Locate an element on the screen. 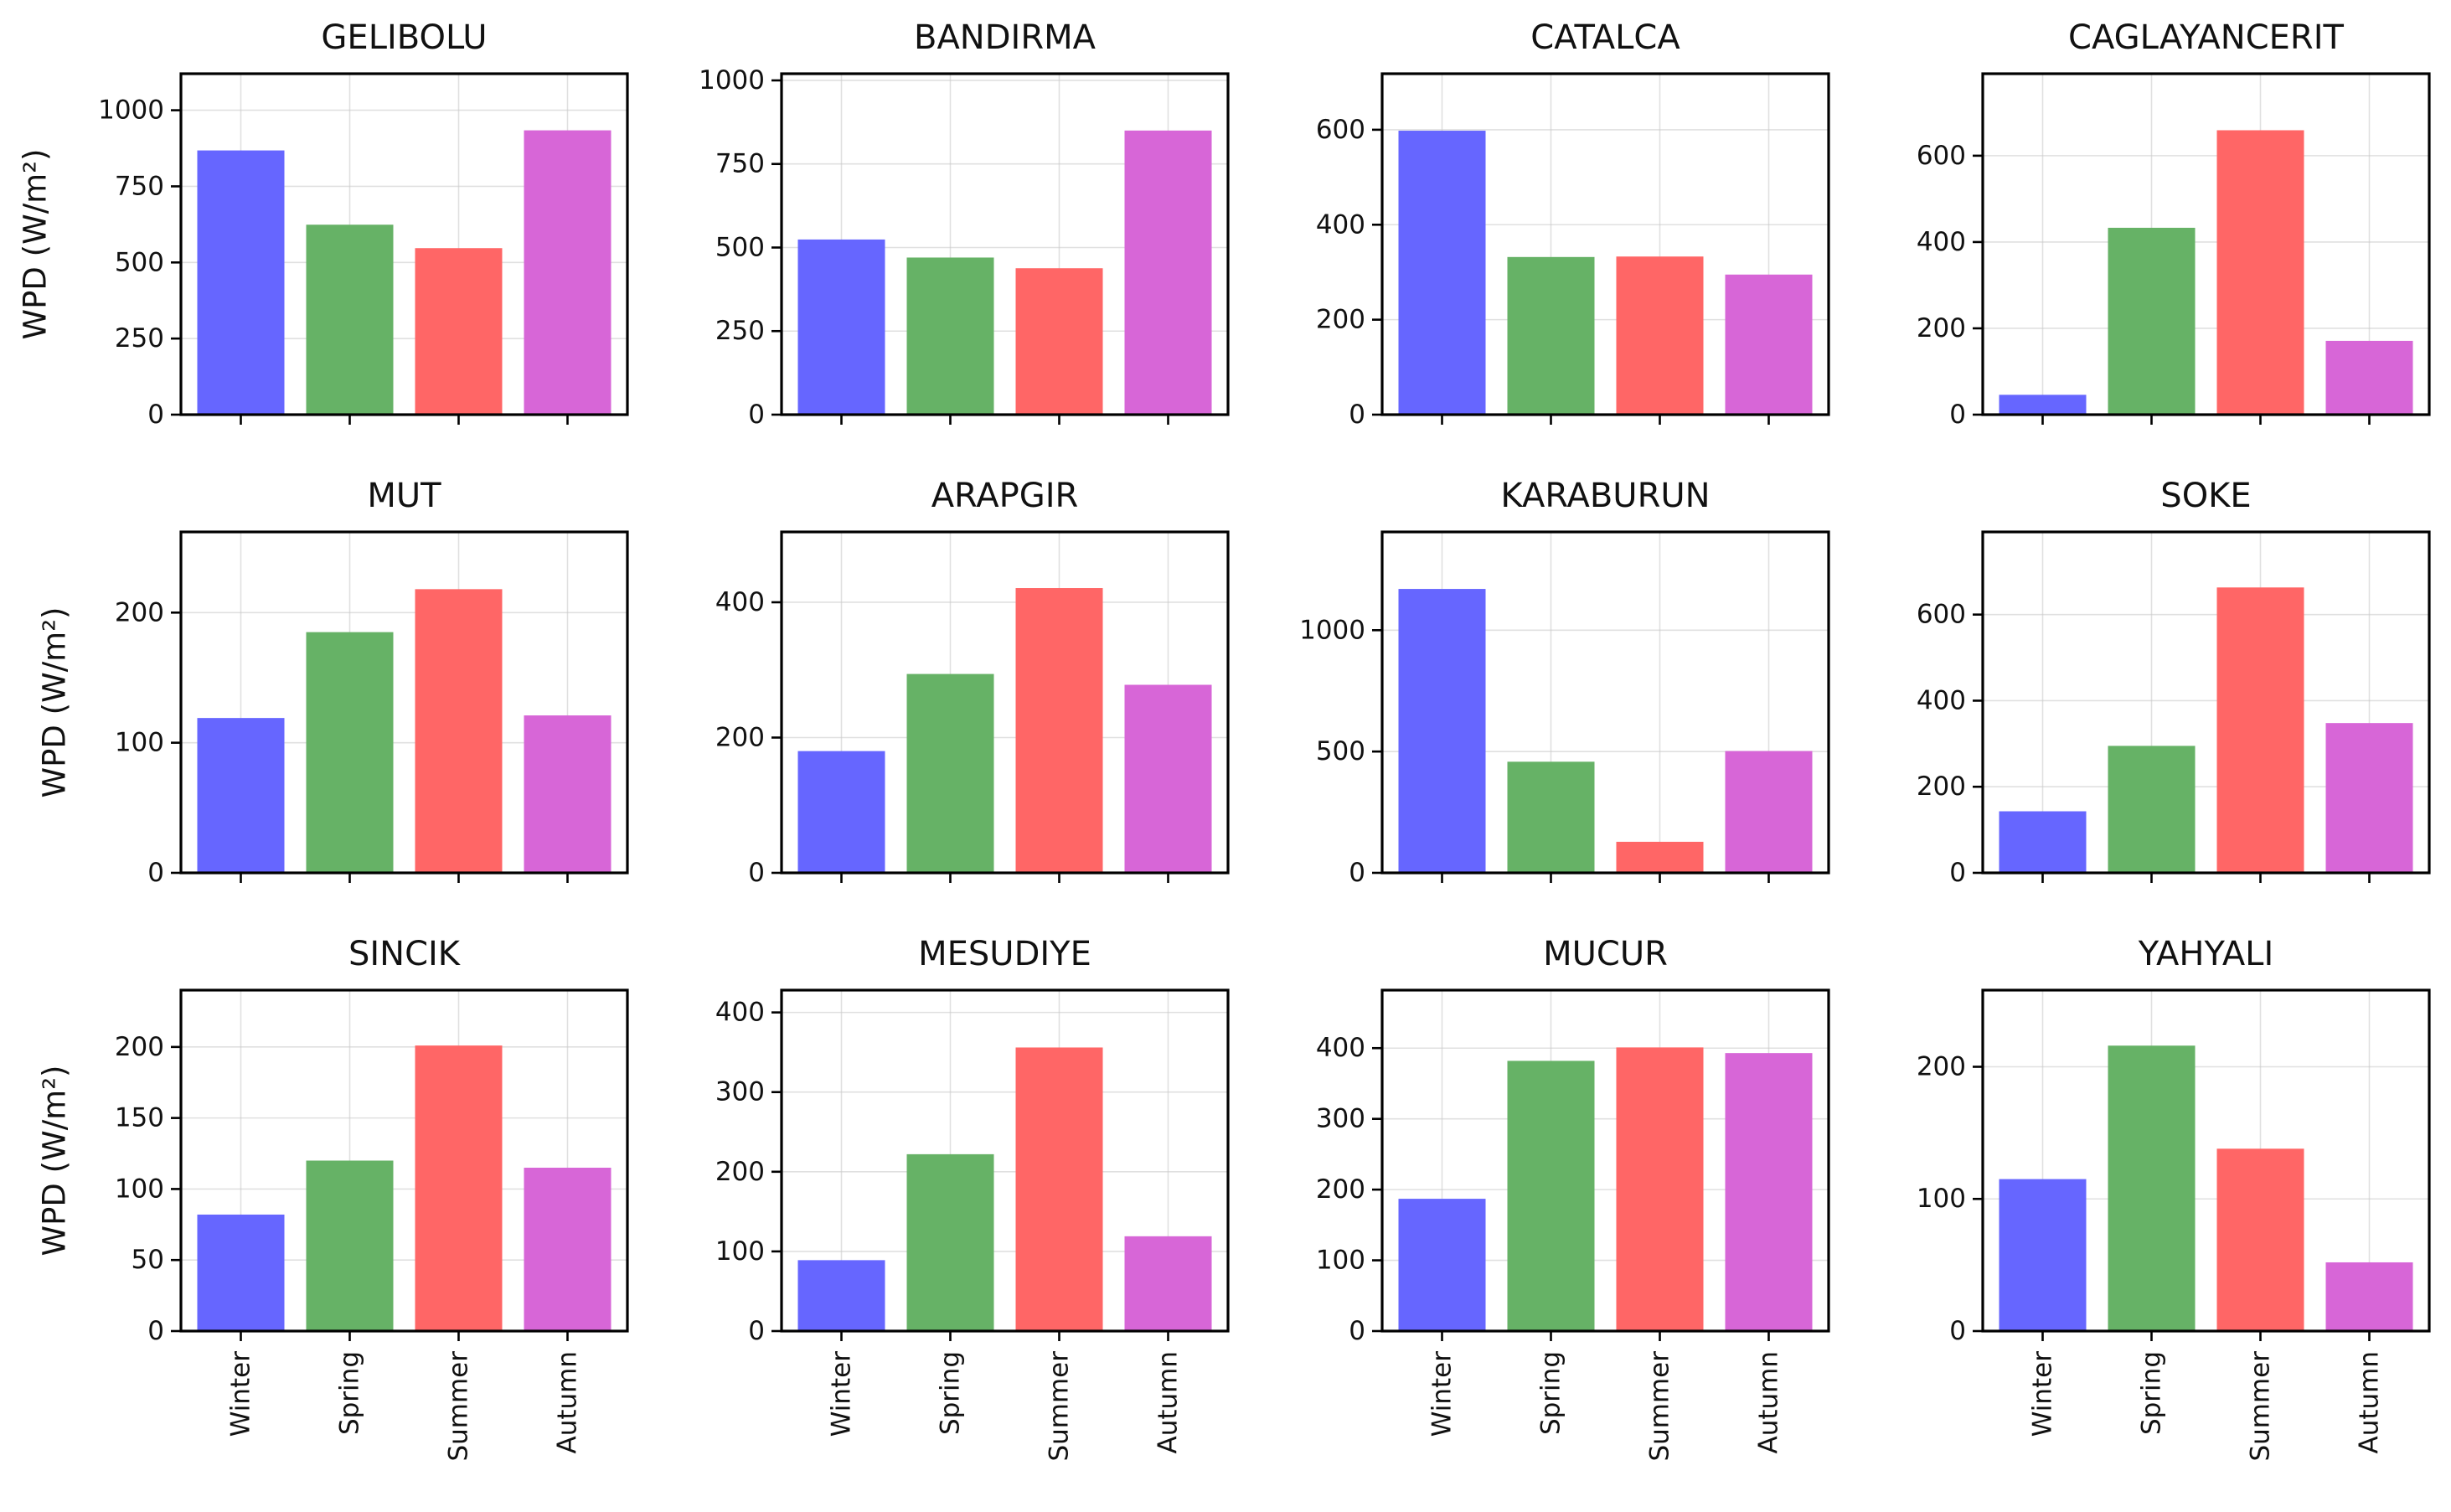 The width and height of the screenshot is (2451, 1512). subplot-title: MUT is located at coordinates (404, 496).